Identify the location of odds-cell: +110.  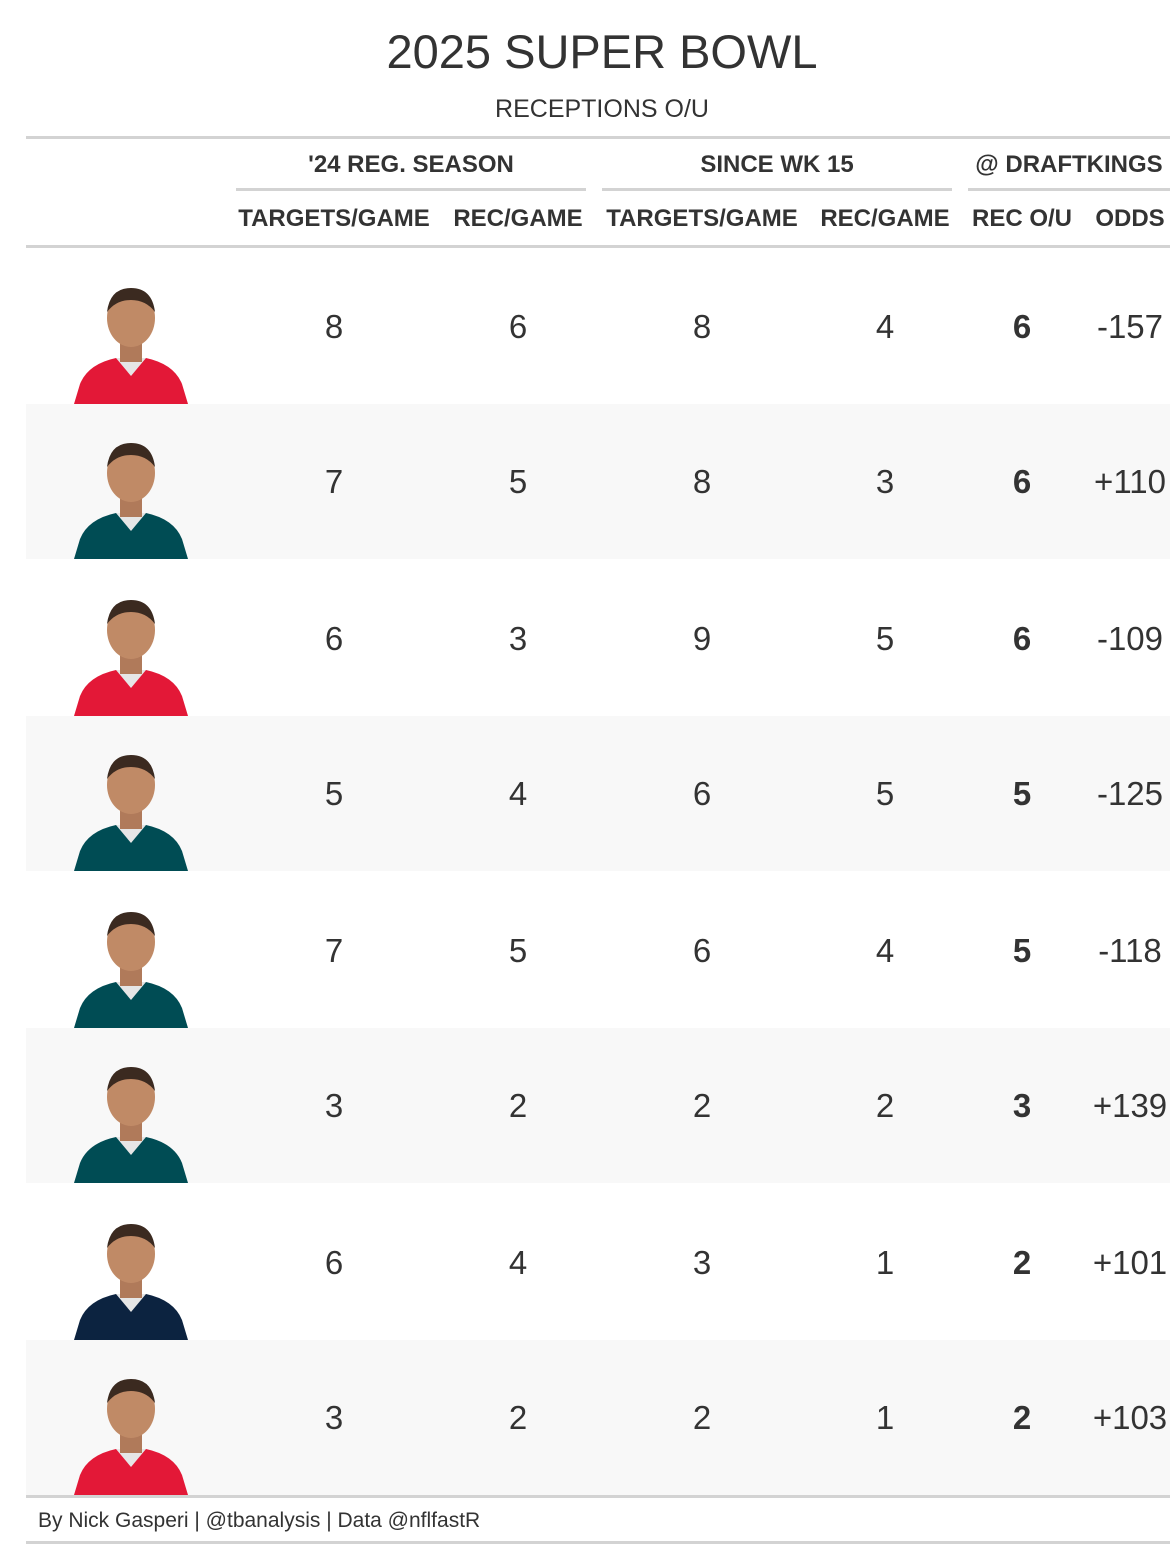
(1130, 481).